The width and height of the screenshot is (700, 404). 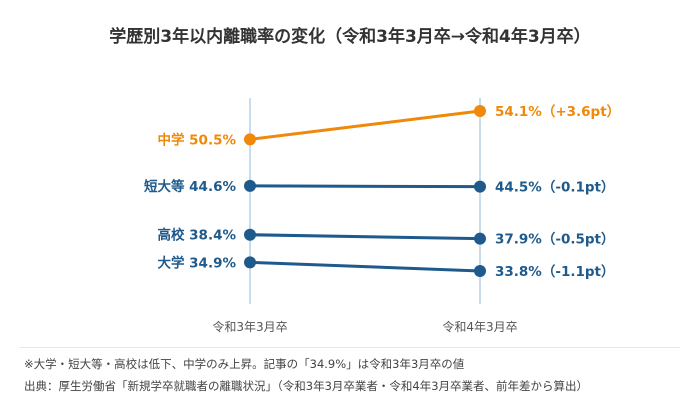 What do you see at coordinates (196, 139) in the screenshot?
I see `start-label-中学: 中学 50.5%` at bounding box center [196, 139].